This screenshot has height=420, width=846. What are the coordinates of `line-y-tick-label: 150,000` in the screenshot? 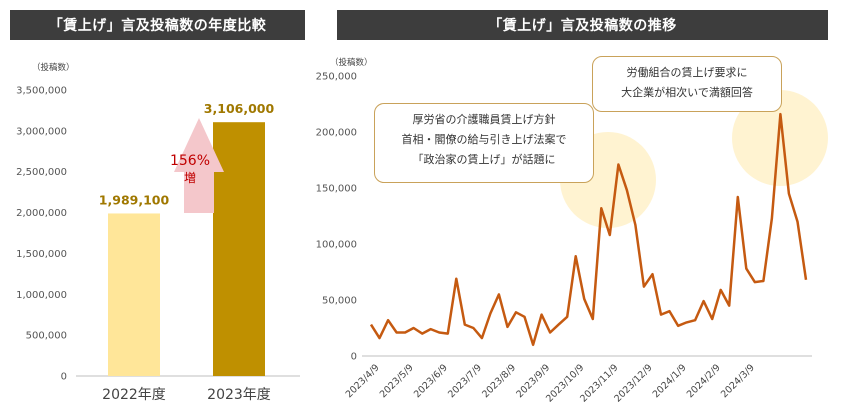 It's located at (336, 189).